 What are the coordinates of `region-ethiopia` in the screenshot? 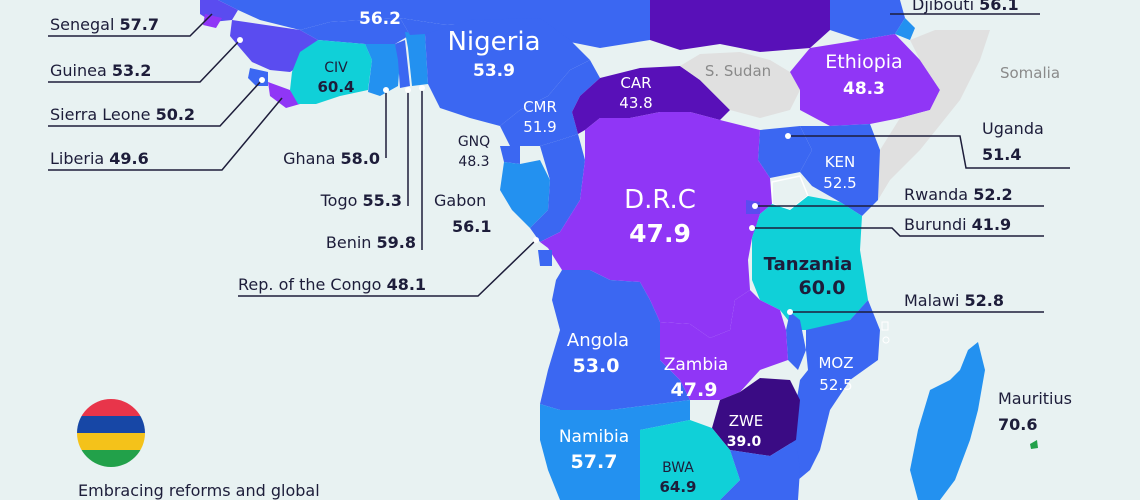 It's located at (865, 80).